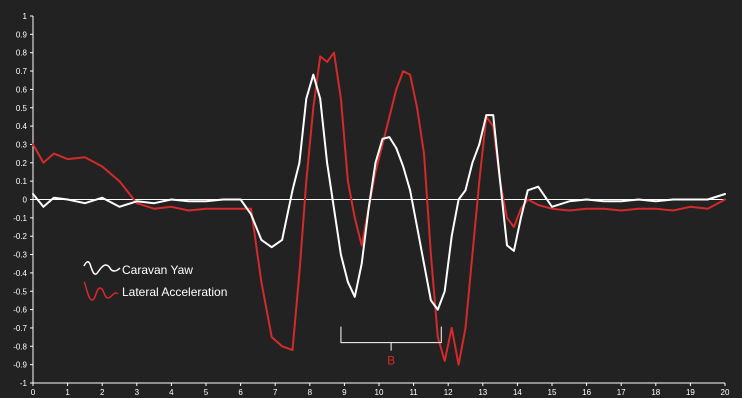 The width and height of the screenshot is (742, 398). I want to click on x-tick-label: 20, so click(725, 392).